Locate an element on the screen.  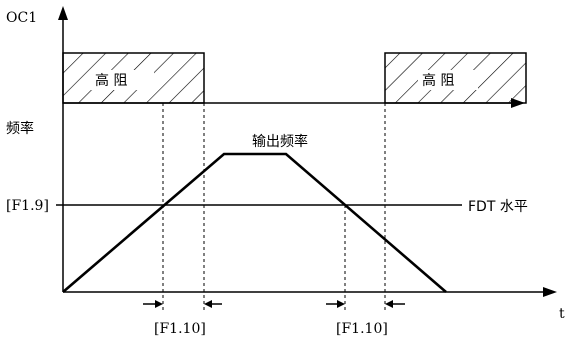
time-axis-arrow is located at coordinates (550, 292).